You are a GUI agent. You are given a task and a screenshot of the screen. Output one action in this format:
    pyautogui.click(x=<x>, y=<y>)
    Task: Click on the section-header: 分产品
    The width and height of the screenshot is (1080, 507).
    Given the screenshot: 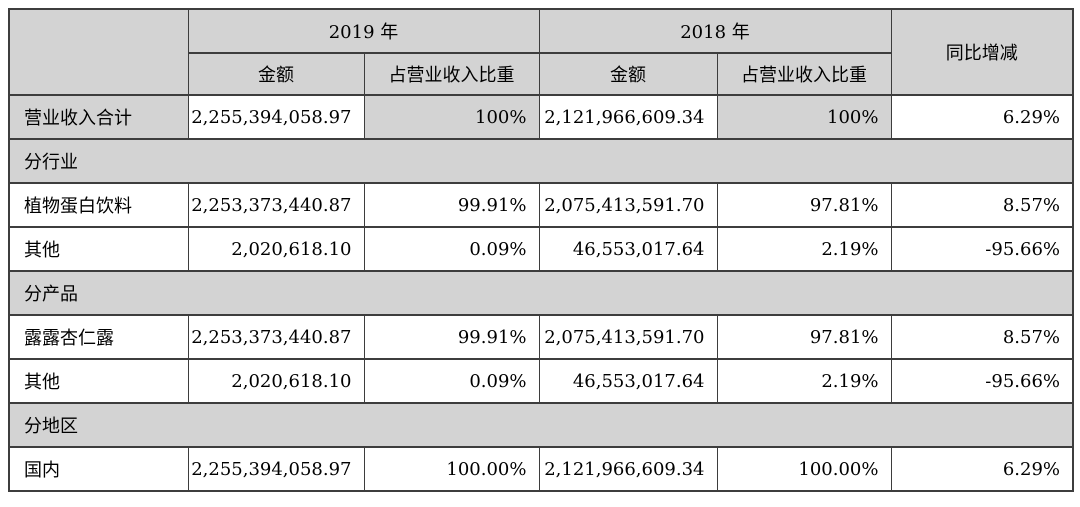 What is the action you would take?
    pyautogui.click(x=541, y=293)
    